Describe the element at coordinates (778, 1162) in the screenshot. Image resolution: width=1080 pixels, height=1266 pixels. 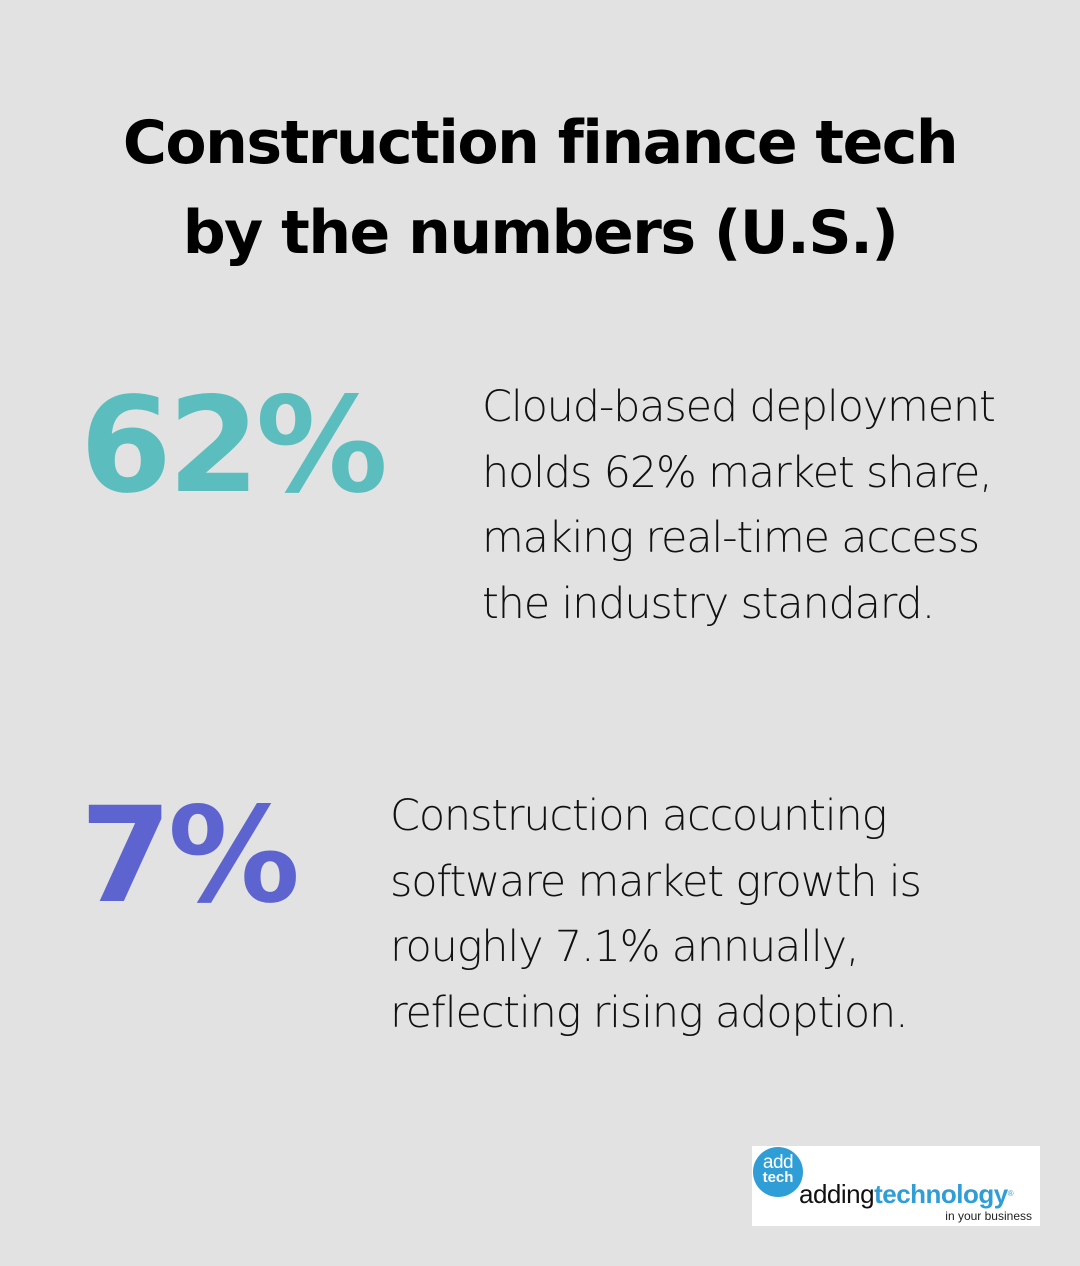
I see `logo-circle-add: add` at that location.